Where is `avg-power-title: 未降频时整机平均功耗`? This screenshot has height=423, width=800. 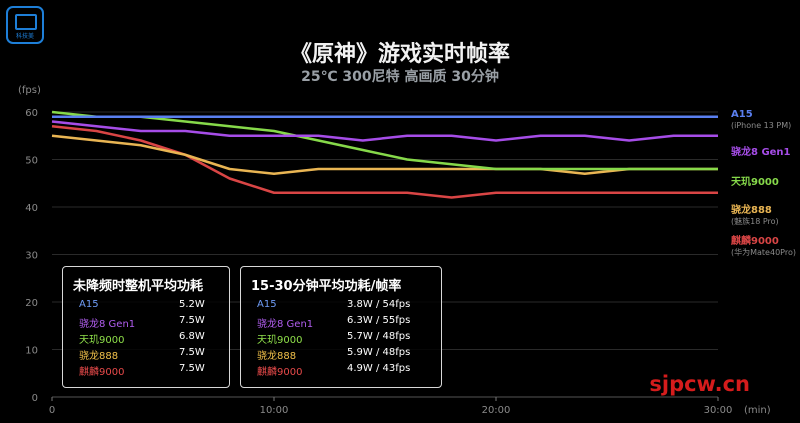
avg-power-title: 未降频时整机平均功耗 is located at coordinates (138, 286).